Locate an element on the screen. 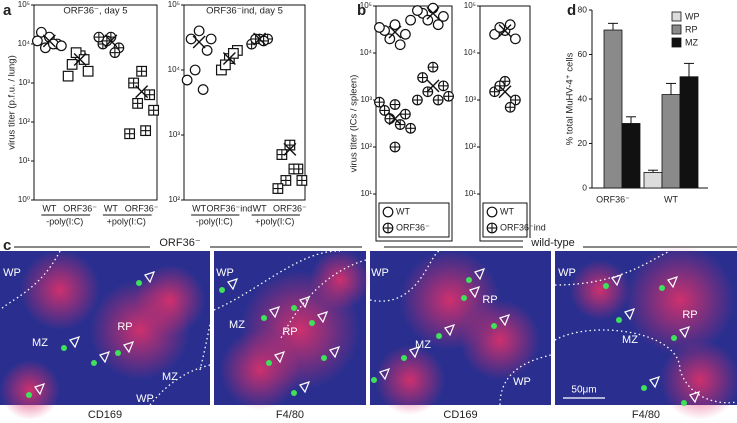 The width and height of the screenshot is (737, 423). x-tick-label: WT is located at coordinates (111, 208).